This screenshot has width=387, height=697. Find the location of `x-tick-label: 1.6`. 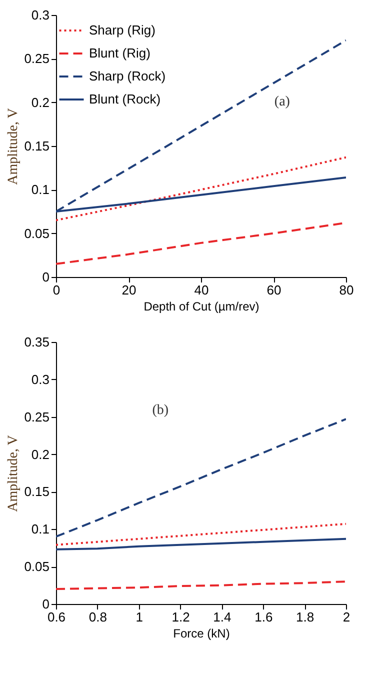

x-tick-label: 1.6 is located at coordinates (263, 617).